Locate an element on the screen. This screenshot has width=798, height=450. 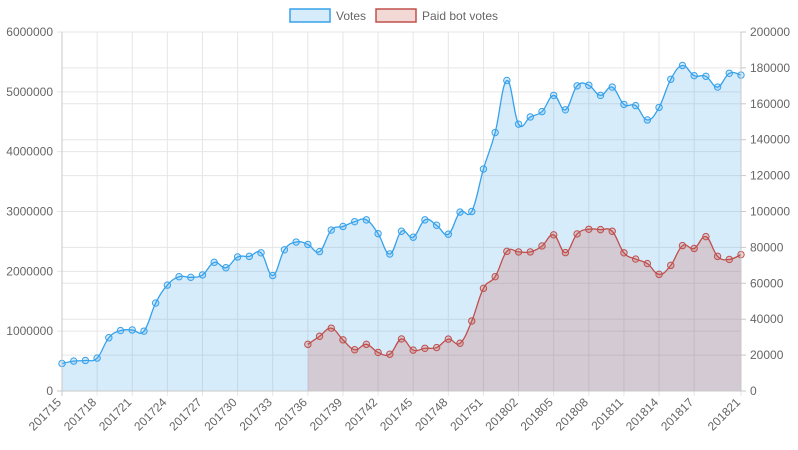
legend: Votes Paid bot votes is located at coordinates (393, 15).